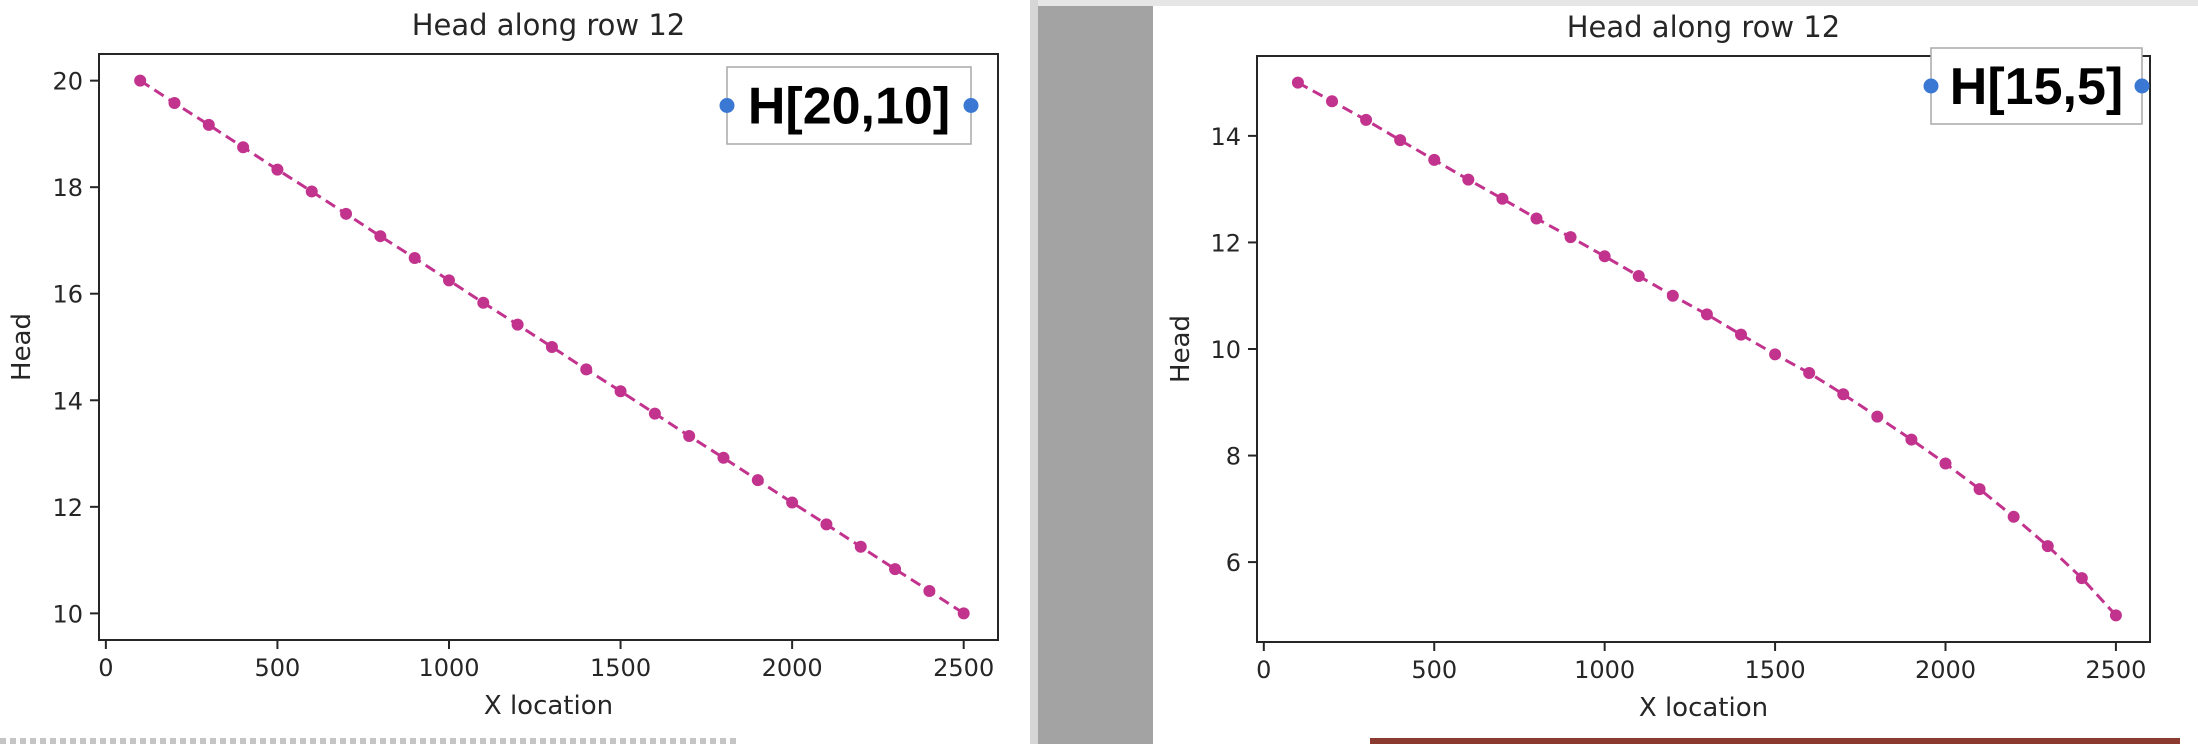 This screenshot has height=744, width=2198. Describe the element at coordinates (67, 508) in the screenshot. I see `left-y-tick-label: 12` at that location.